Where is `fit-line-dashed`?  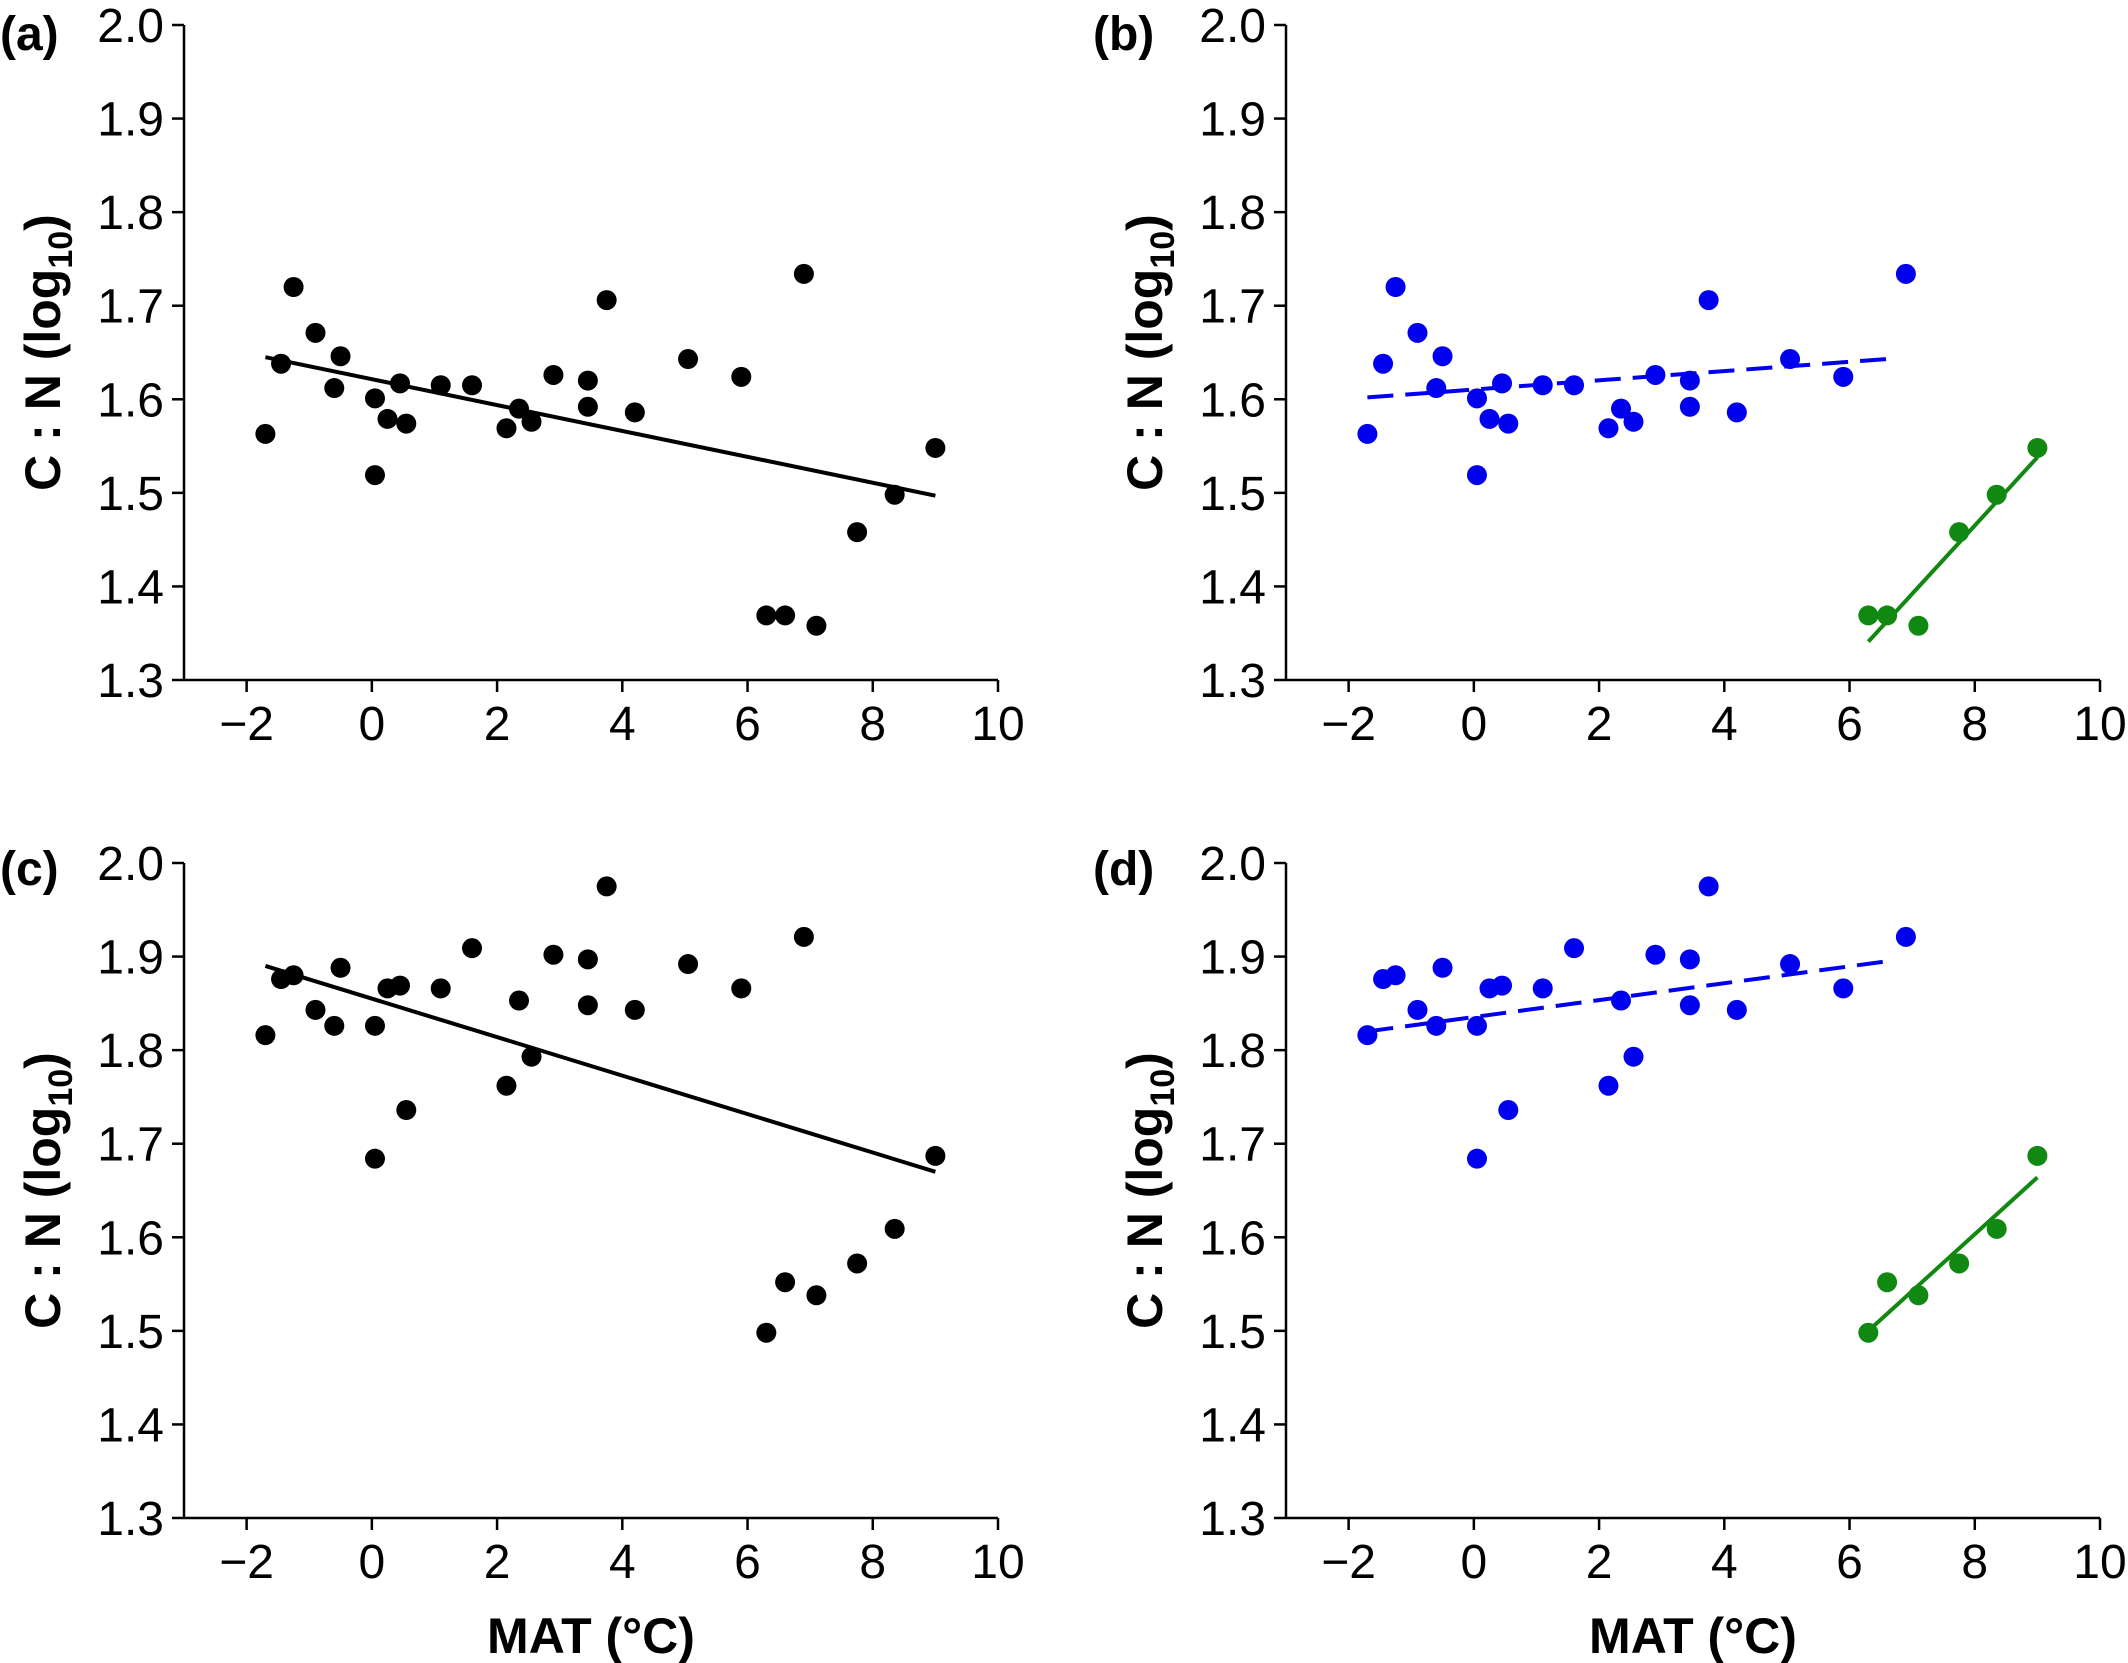
fit-line-dashed is located at coordinates (1627, 378).